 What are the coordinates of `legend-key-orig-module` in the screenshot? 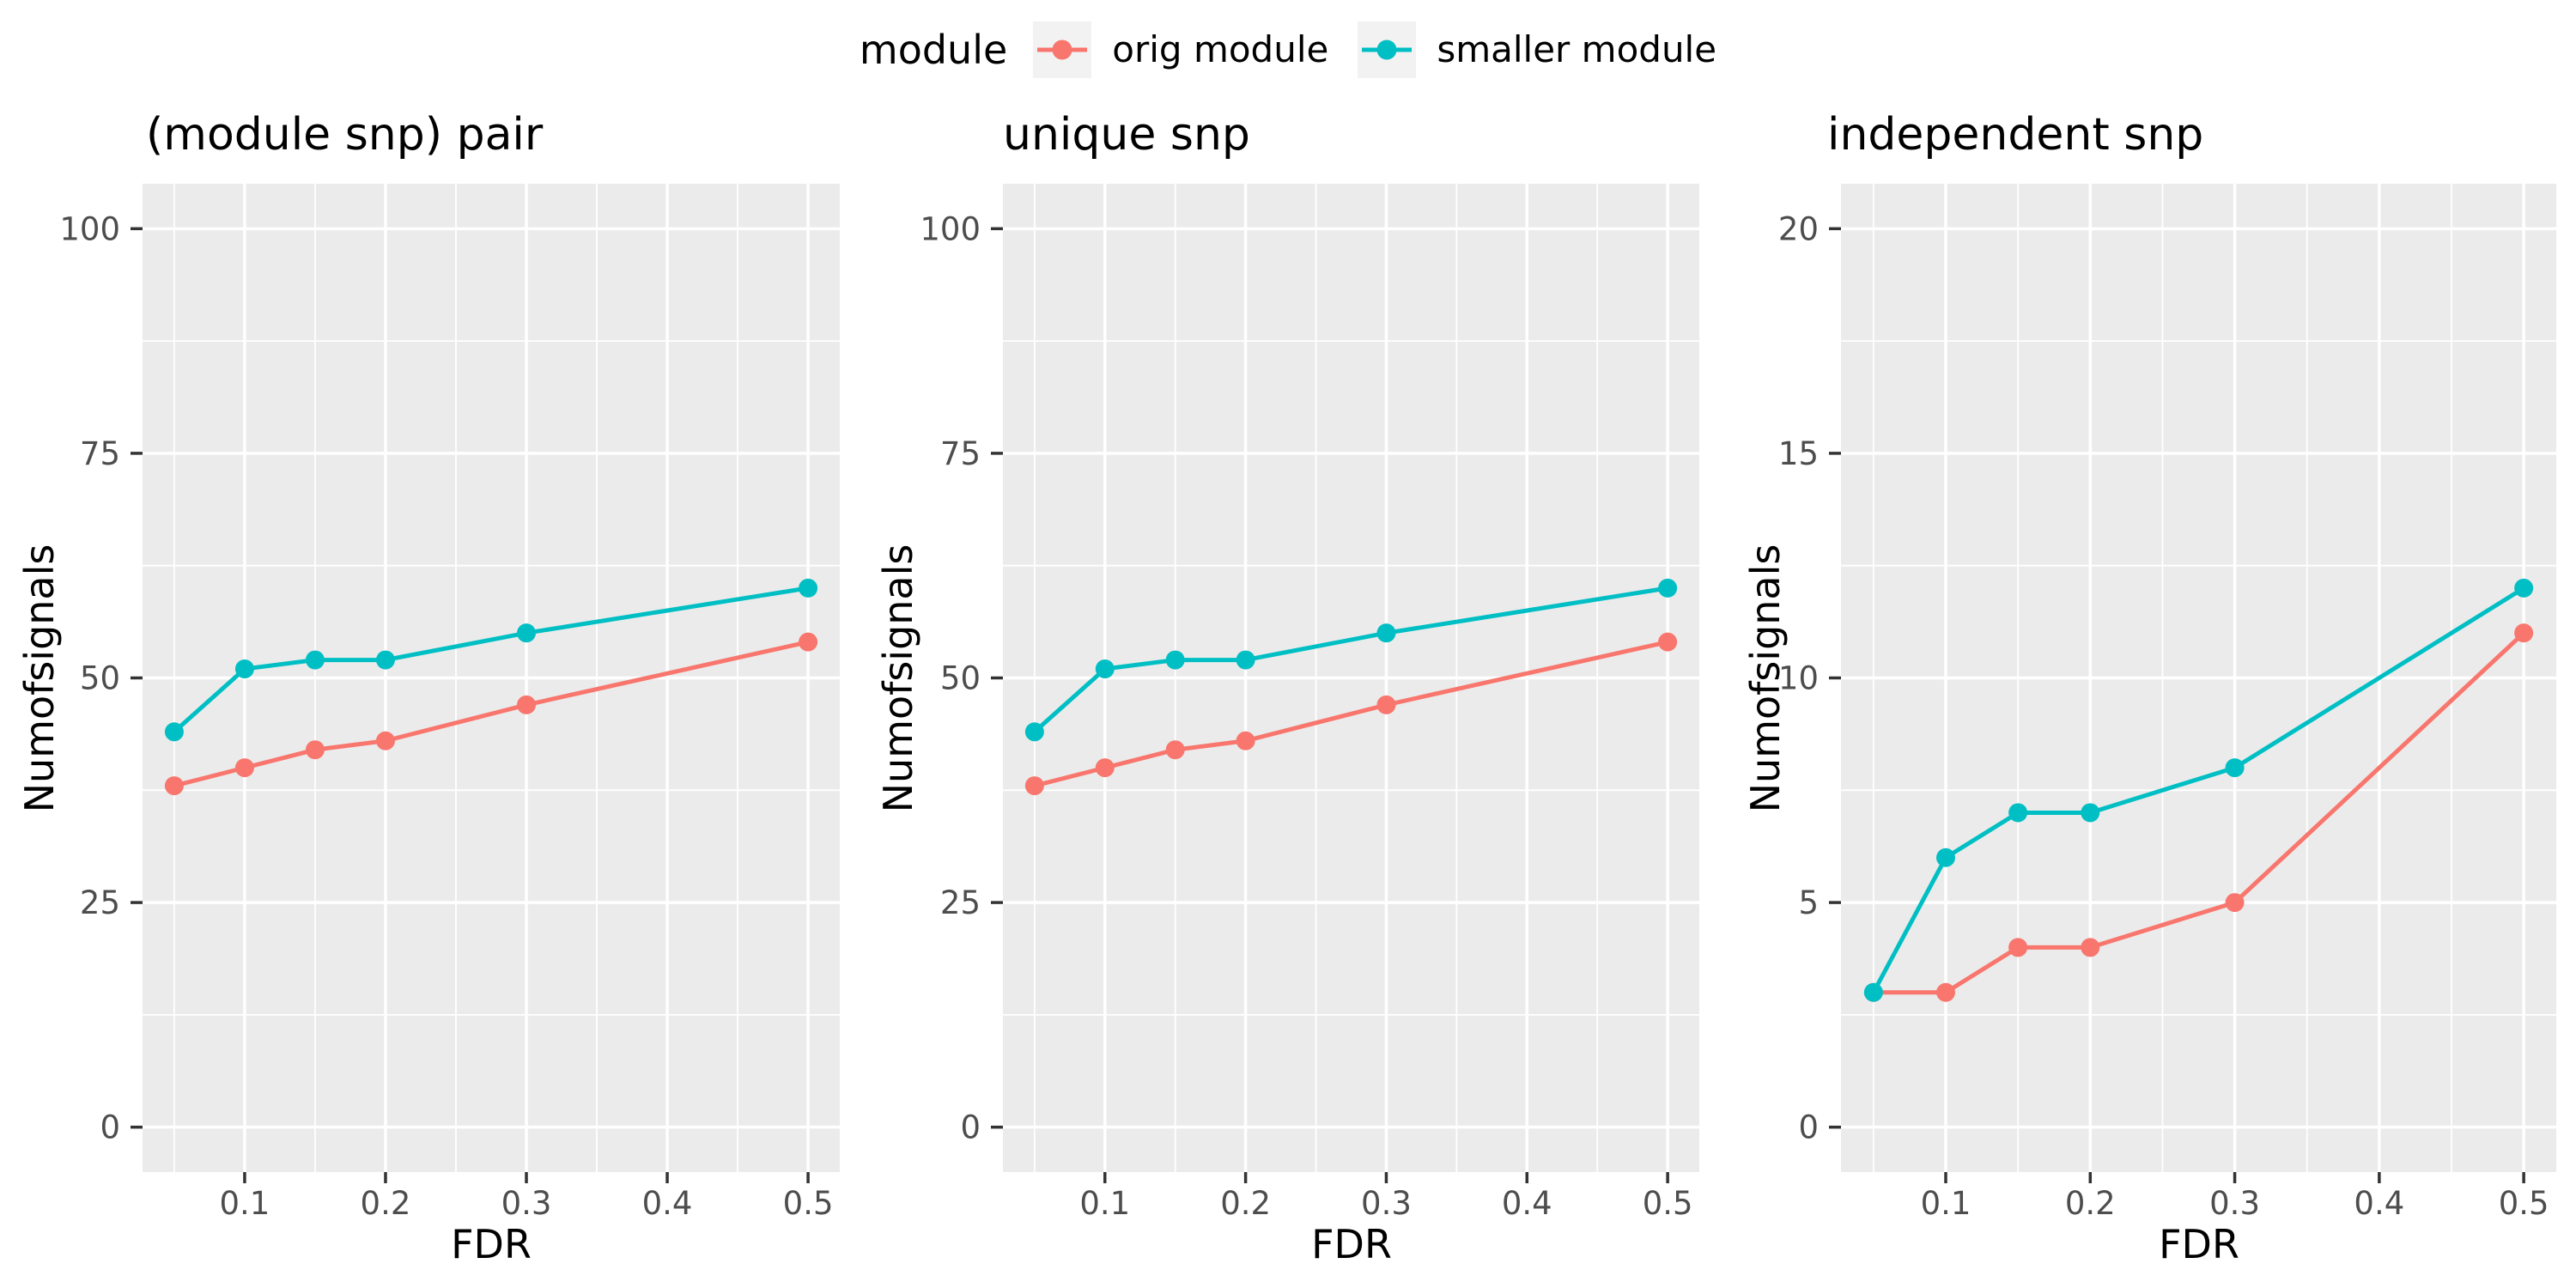 It's located at (1063, 49).